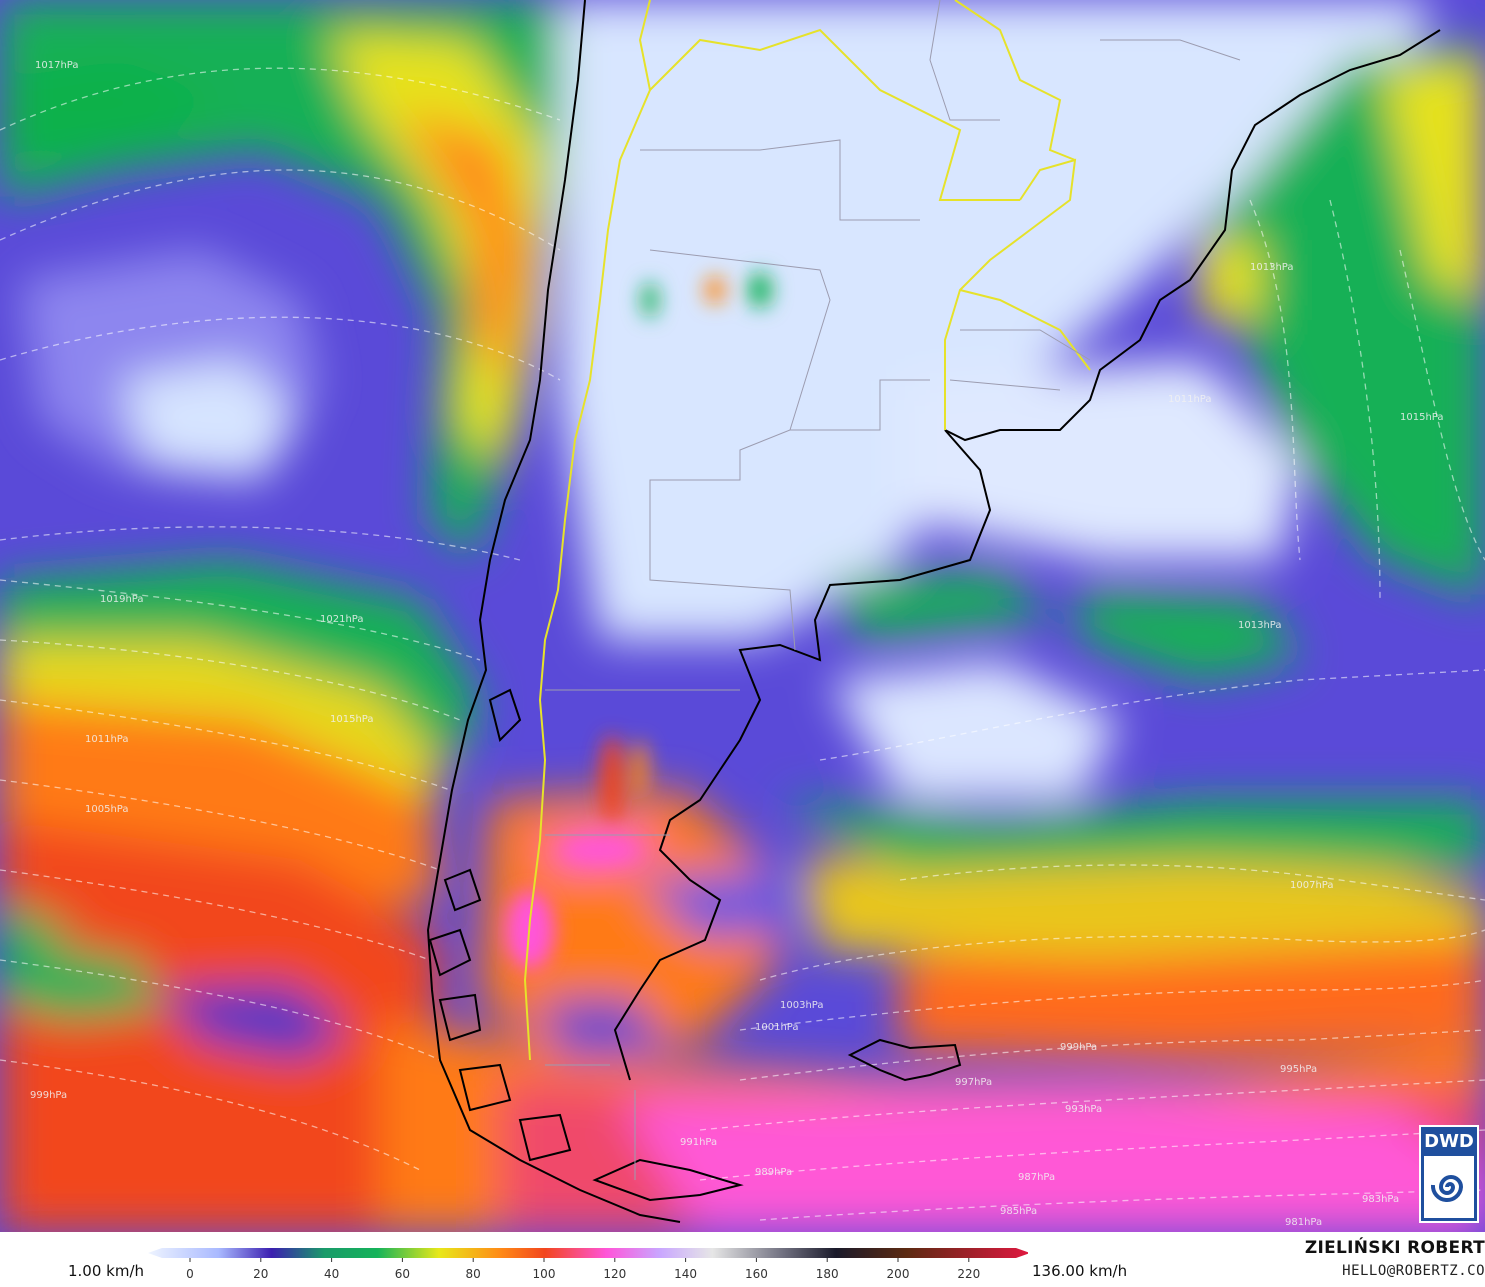 The height and width of the screenshot is (1287, 1485). I want to click on scale-tick-label: 40, so click(331, 1274).